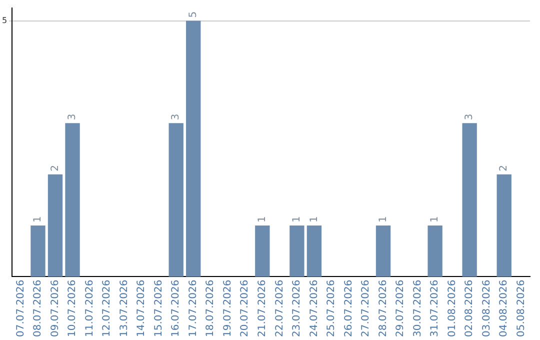  Describe the element at coordinates (124, 309) in the screenshot. I see `x-tick-label: 13.07.2026` at that location.